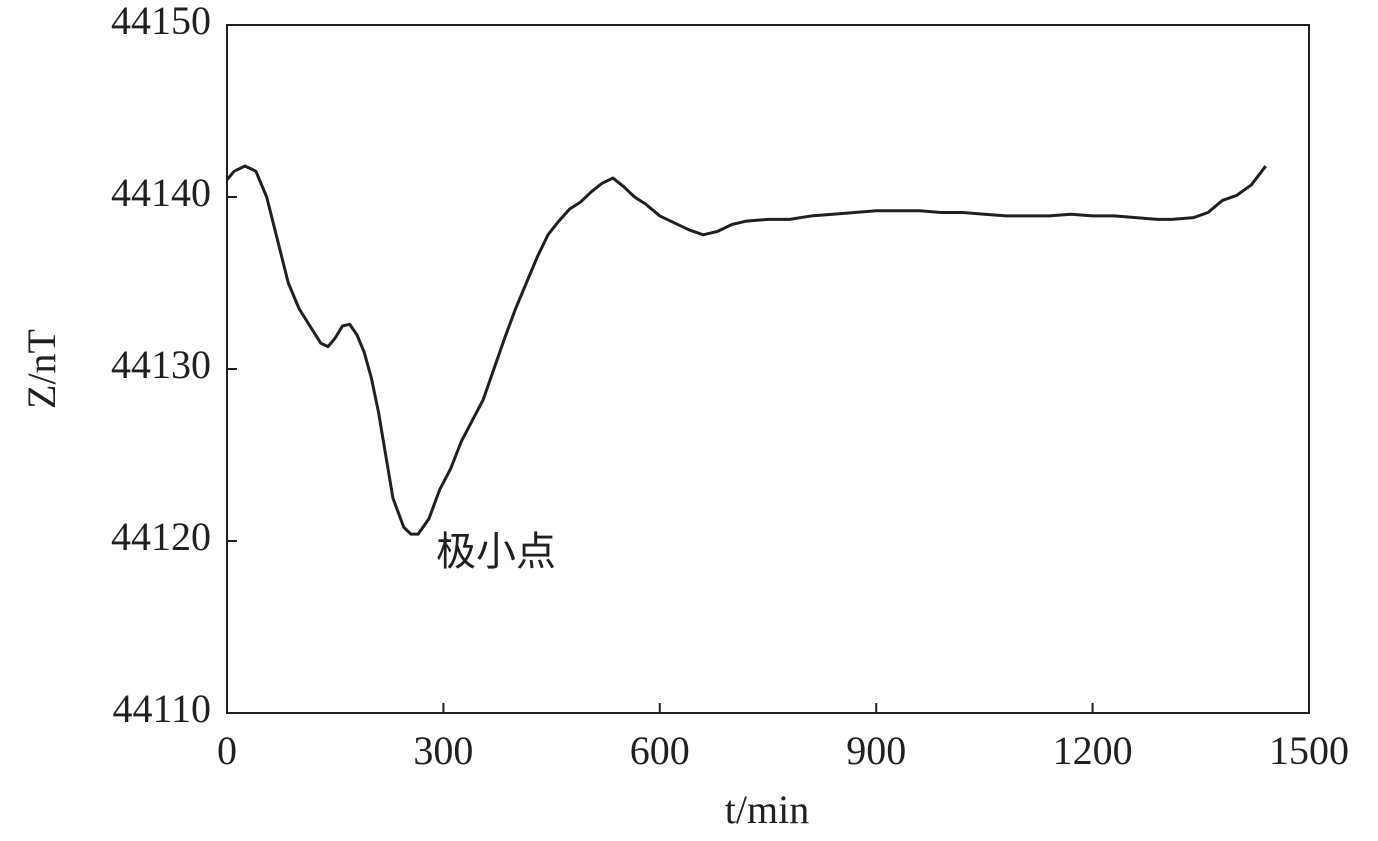 The height and width of the screenshot is (841, 1378). What do you see at coordinates (660, 750) in the screenshot?
I see `x-tick-label: 600` at bounding box center [660, 750].